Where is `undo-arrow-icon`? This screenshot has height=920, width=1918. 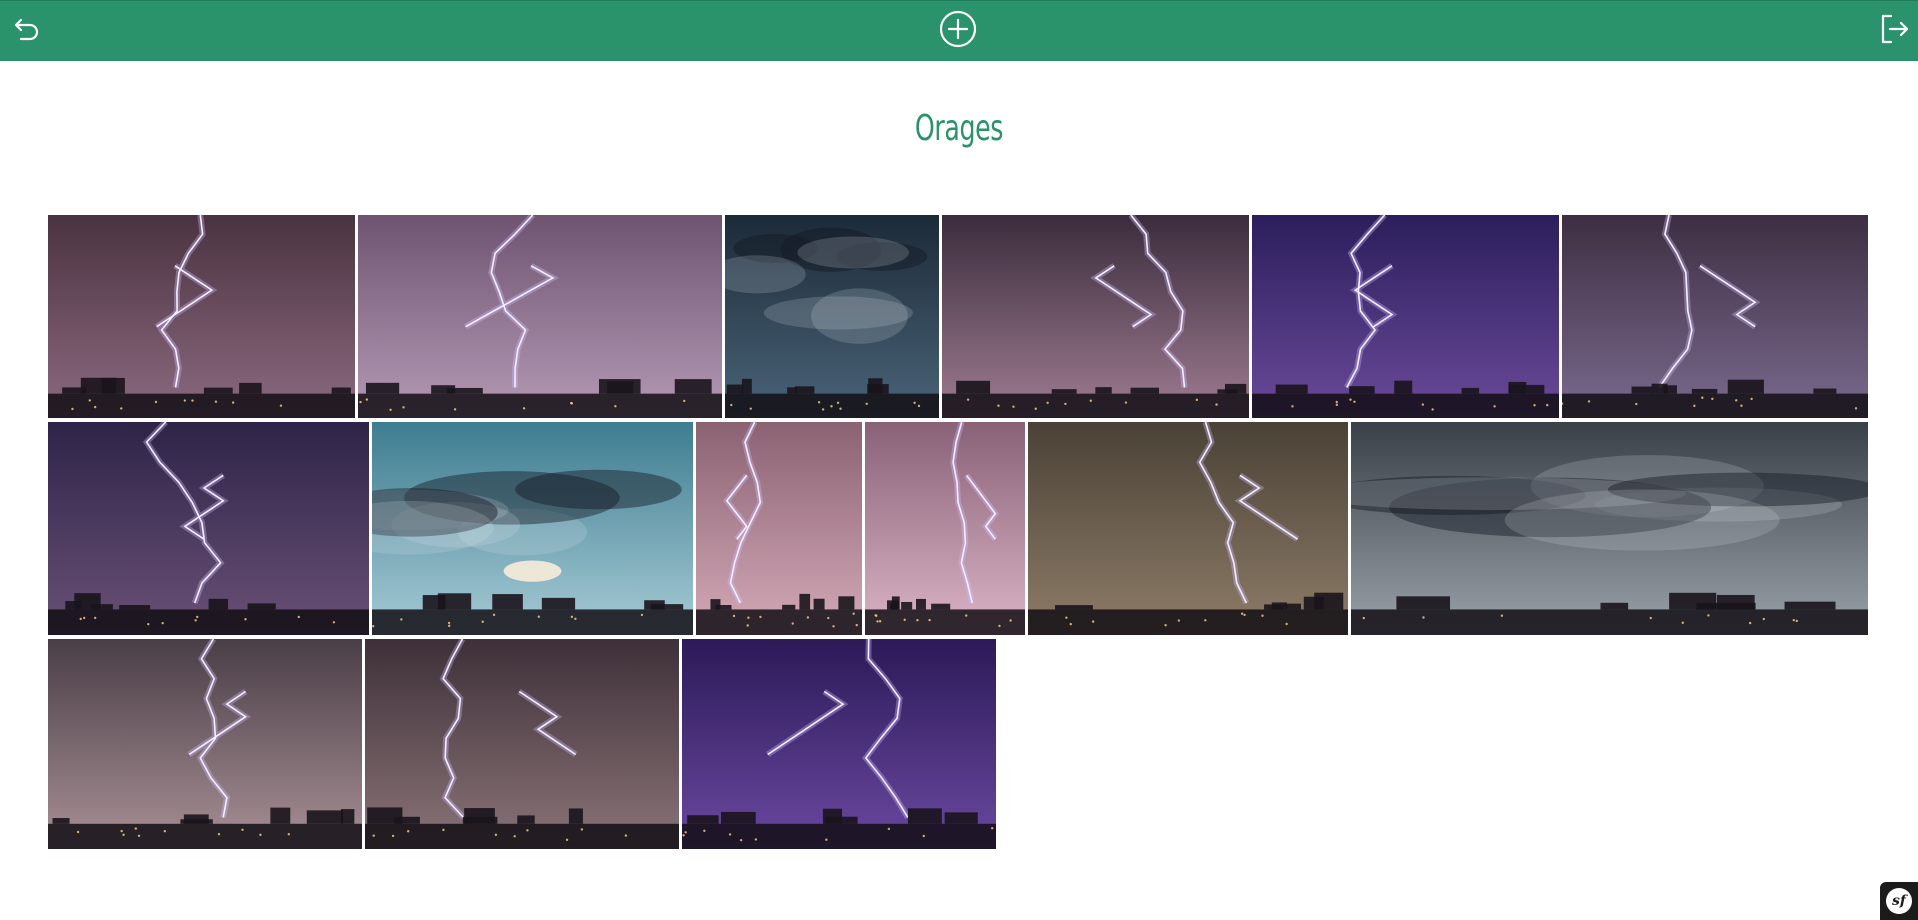 undo-arrow-icon is located at coordinates (26, 29).